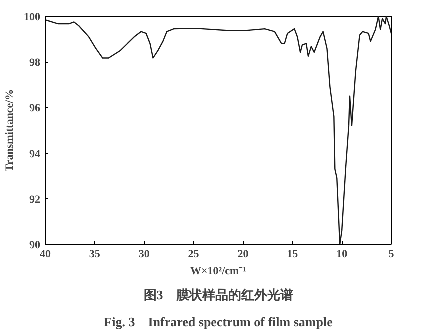 This screenshot has width=431, height=334. Describe the element at coordinates (342, 254) in the screenshot. I see `x-tick-label: 10` at that location.